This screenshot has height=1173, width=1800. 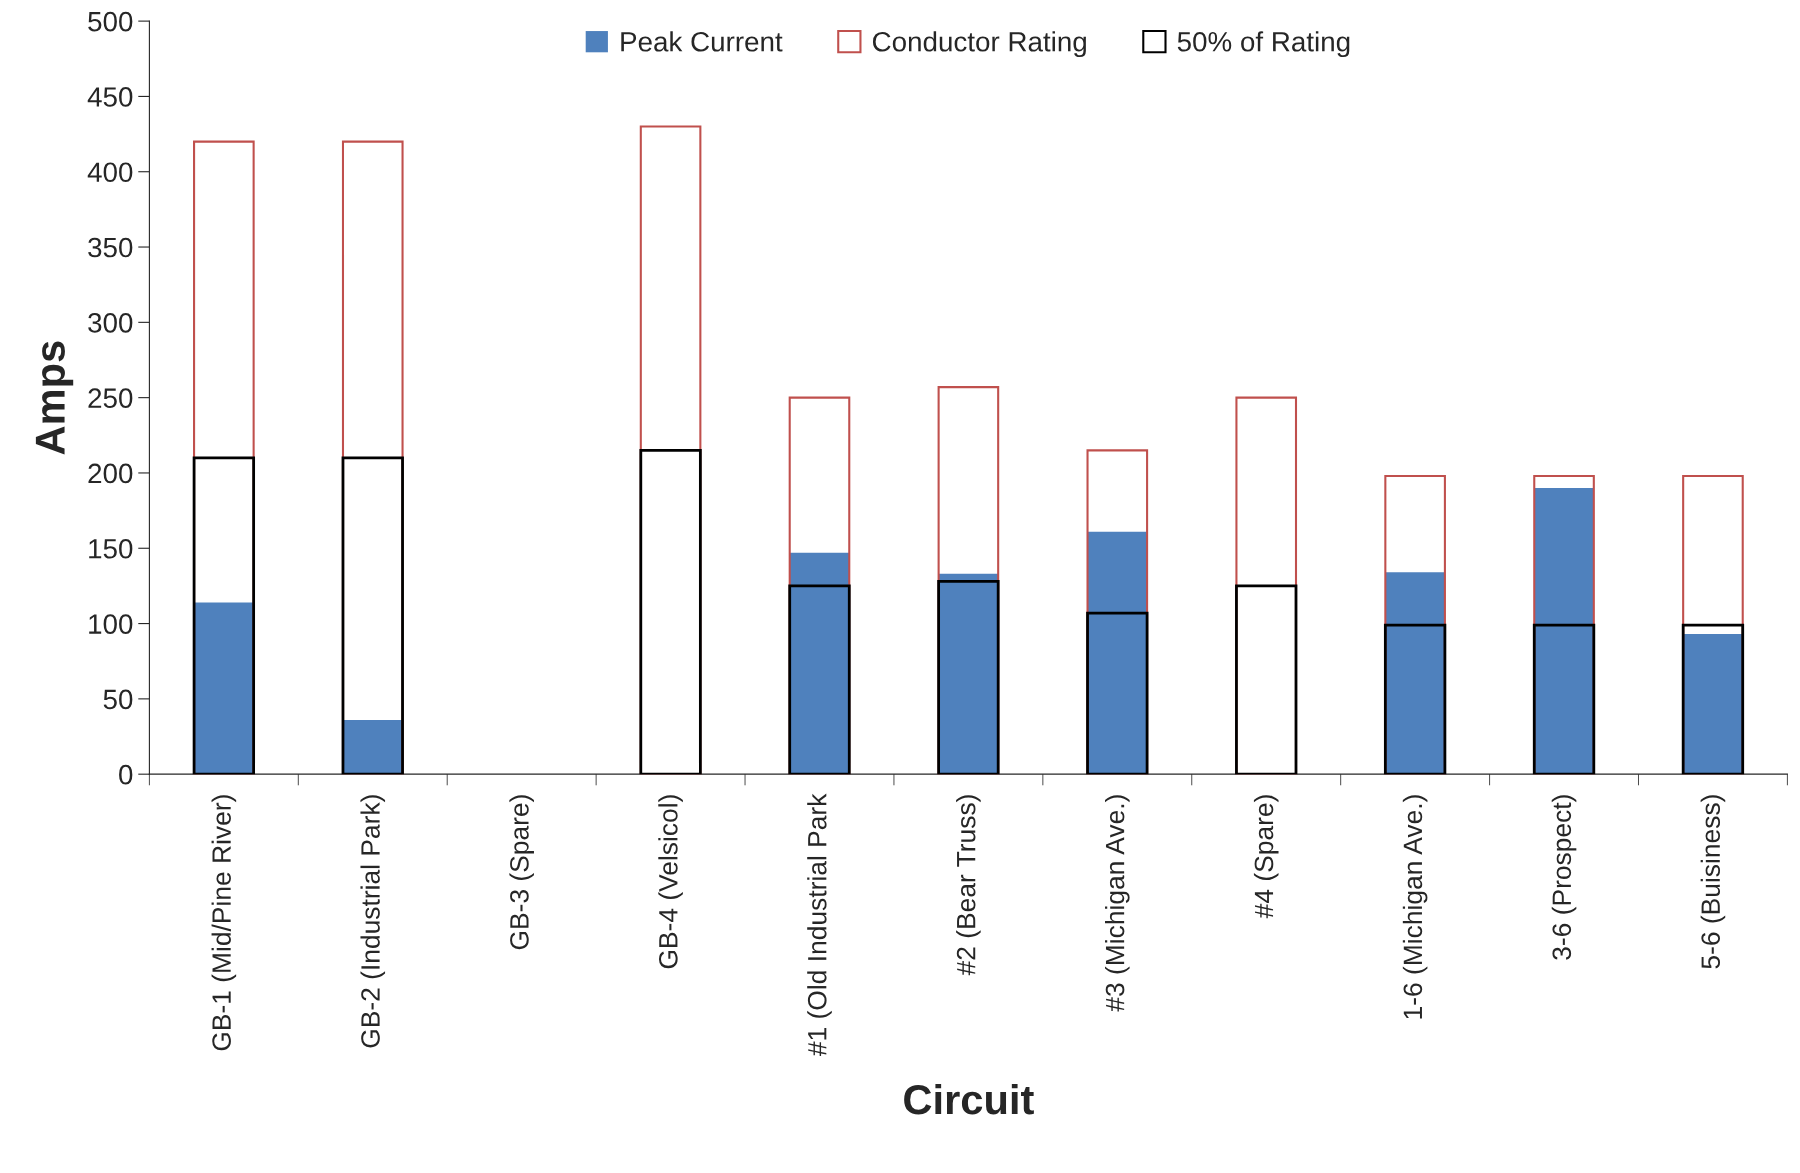 What do you see at coordinates (110, 247) in the screenshot?
I see `y-tick-label: 350` at bounding box center [110, 247].